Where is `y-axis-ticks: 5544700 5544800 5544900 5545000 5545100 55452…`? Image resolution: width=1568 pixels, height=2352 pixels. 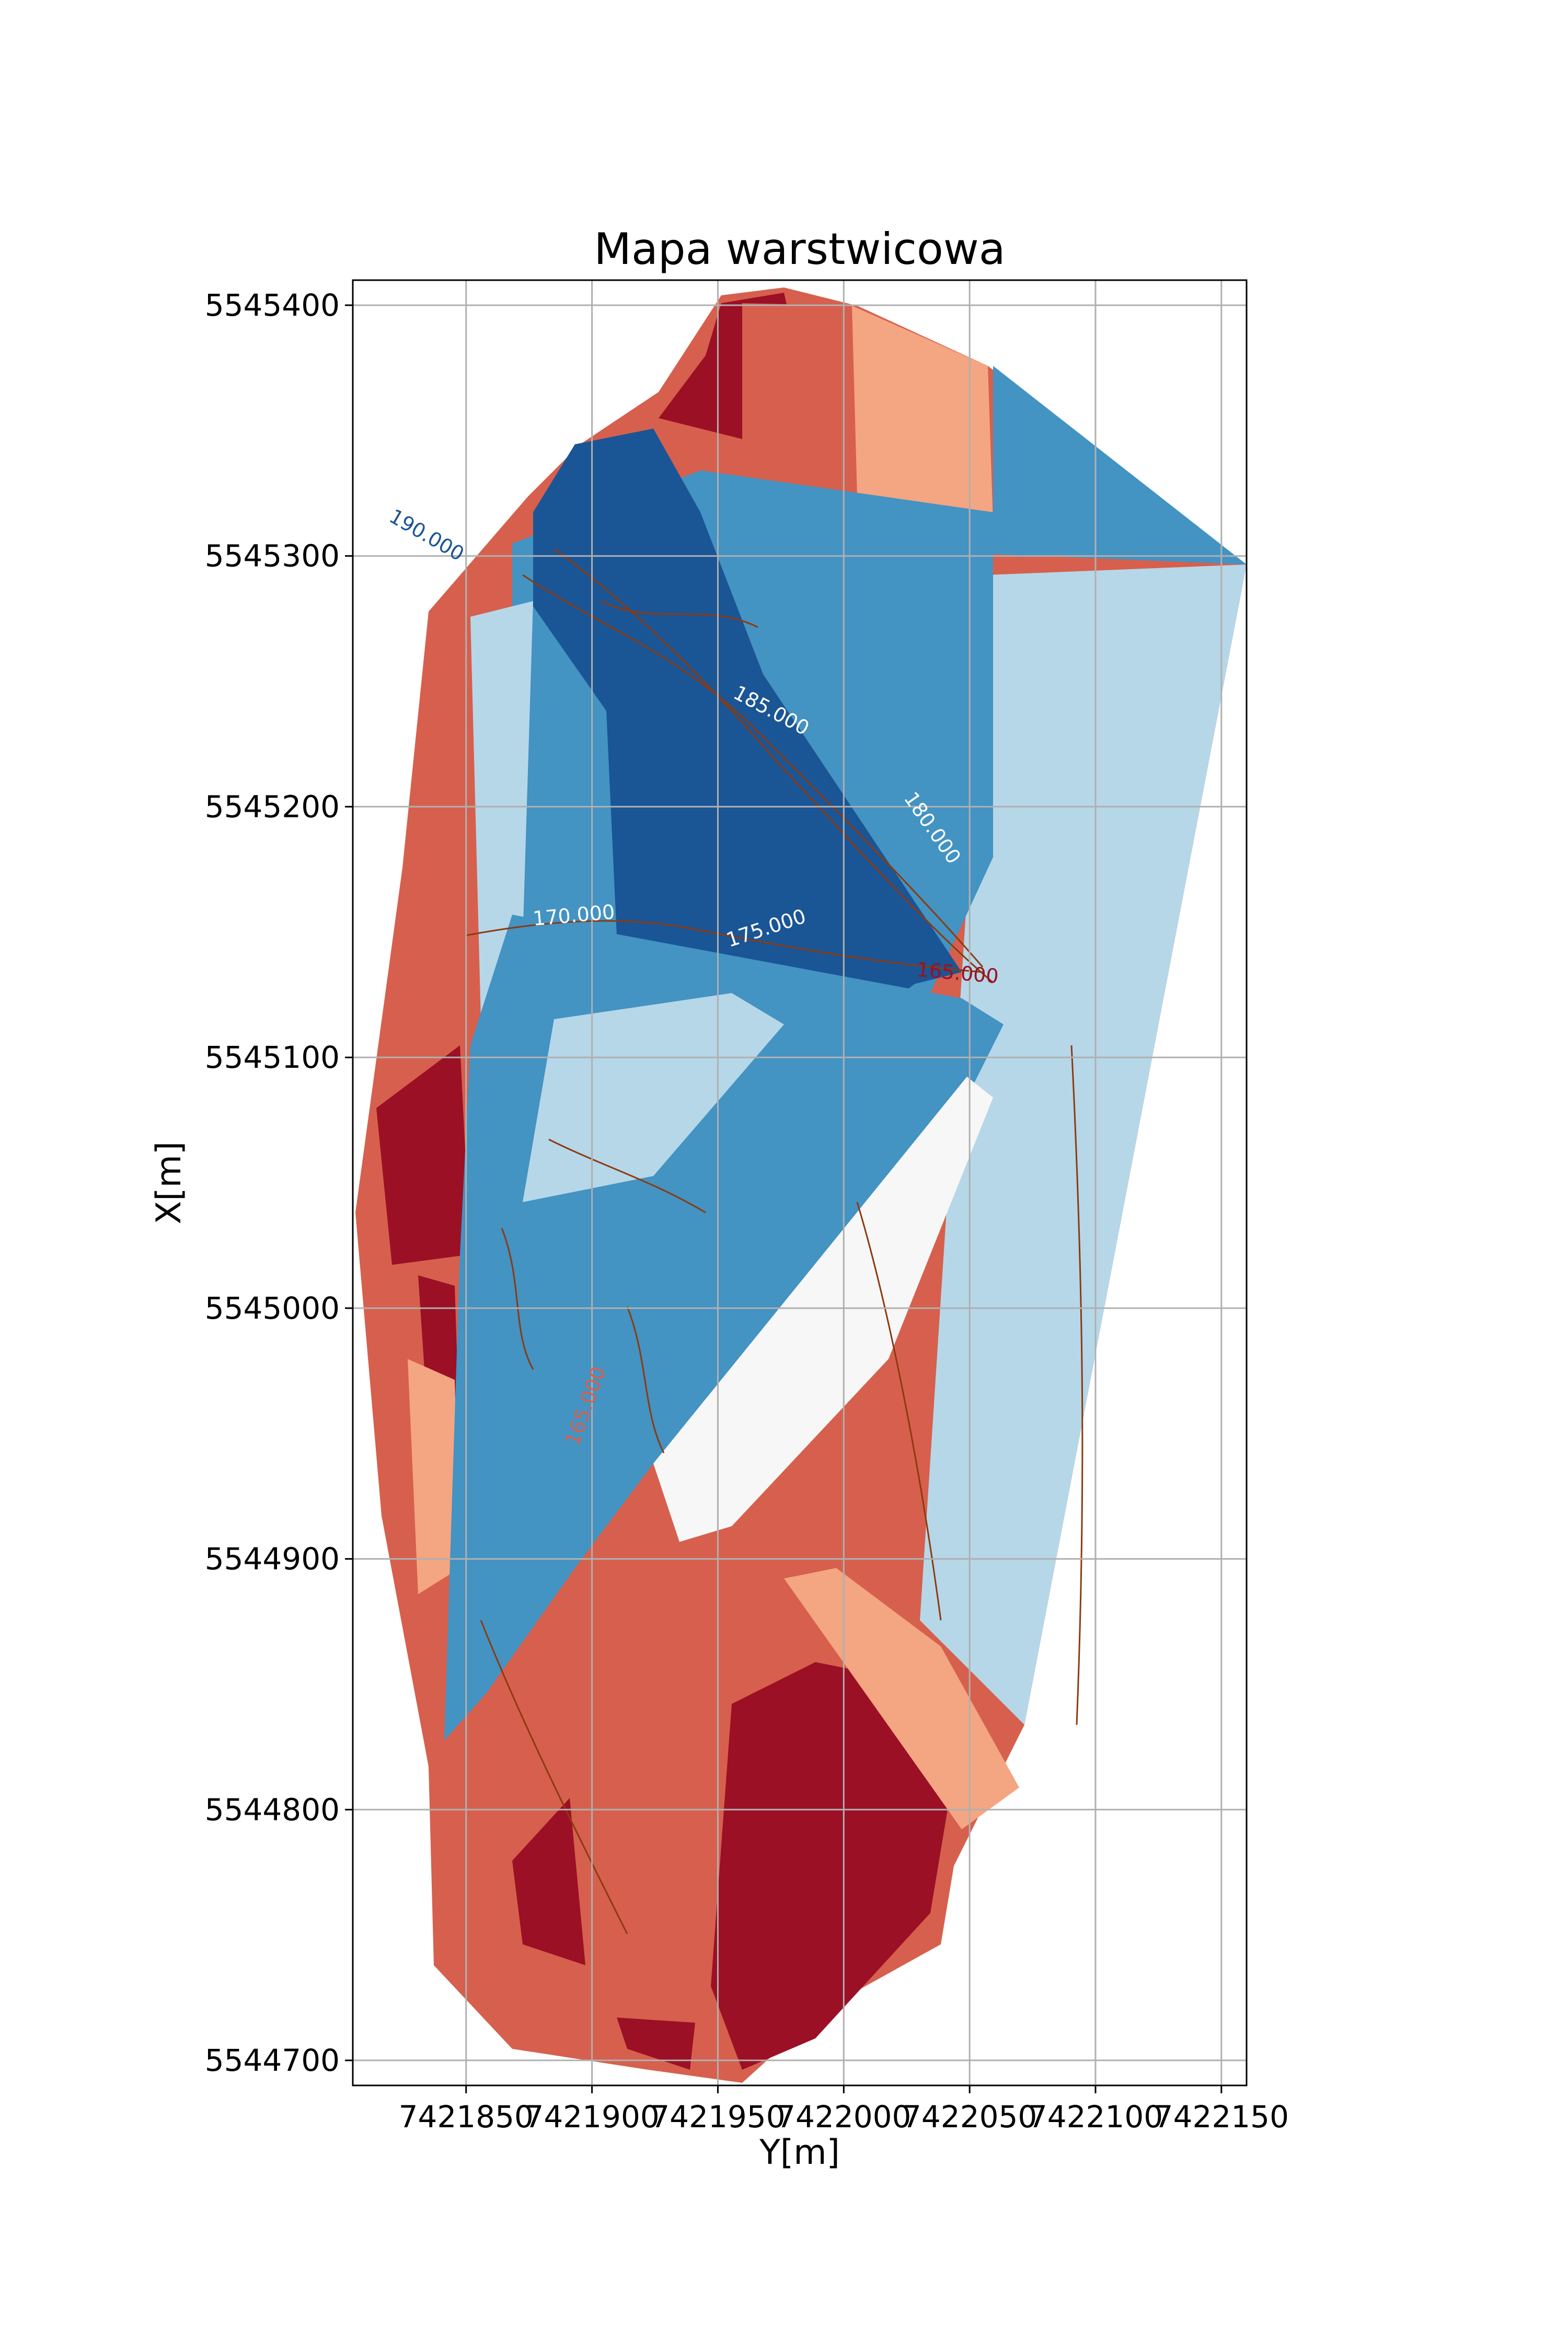 y-axis-ticks: 5544700 5544800 5544900 5545000 5545100 55452… is located at coordinates (279, 1182).